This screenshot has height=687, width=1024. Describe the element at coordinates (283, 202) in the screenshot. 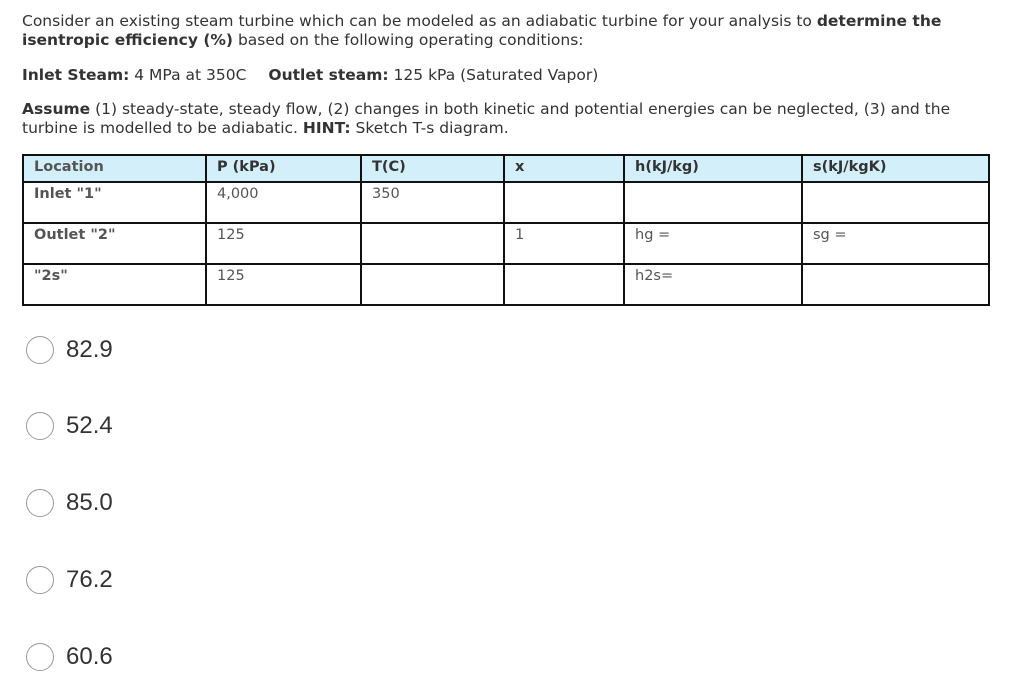

I see `cell-pressure: 4,000` at that location.